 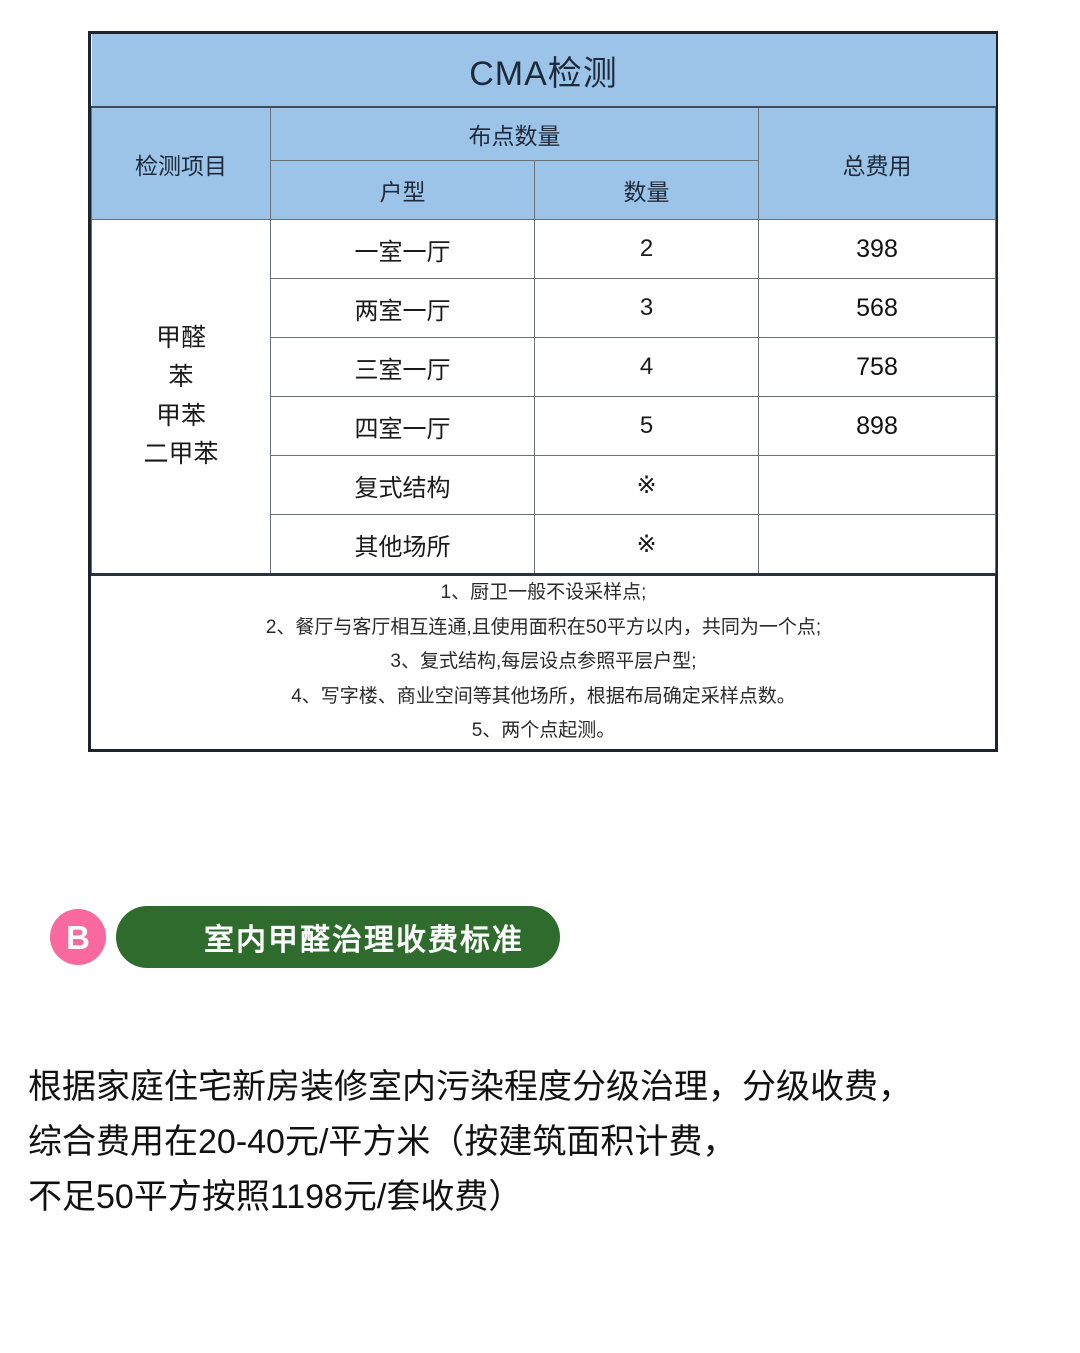 What do you see at coordinates (402, 308) in the screenshot?
I see `cell-house-type: 两室一厅` at bounding box center [402, 308].